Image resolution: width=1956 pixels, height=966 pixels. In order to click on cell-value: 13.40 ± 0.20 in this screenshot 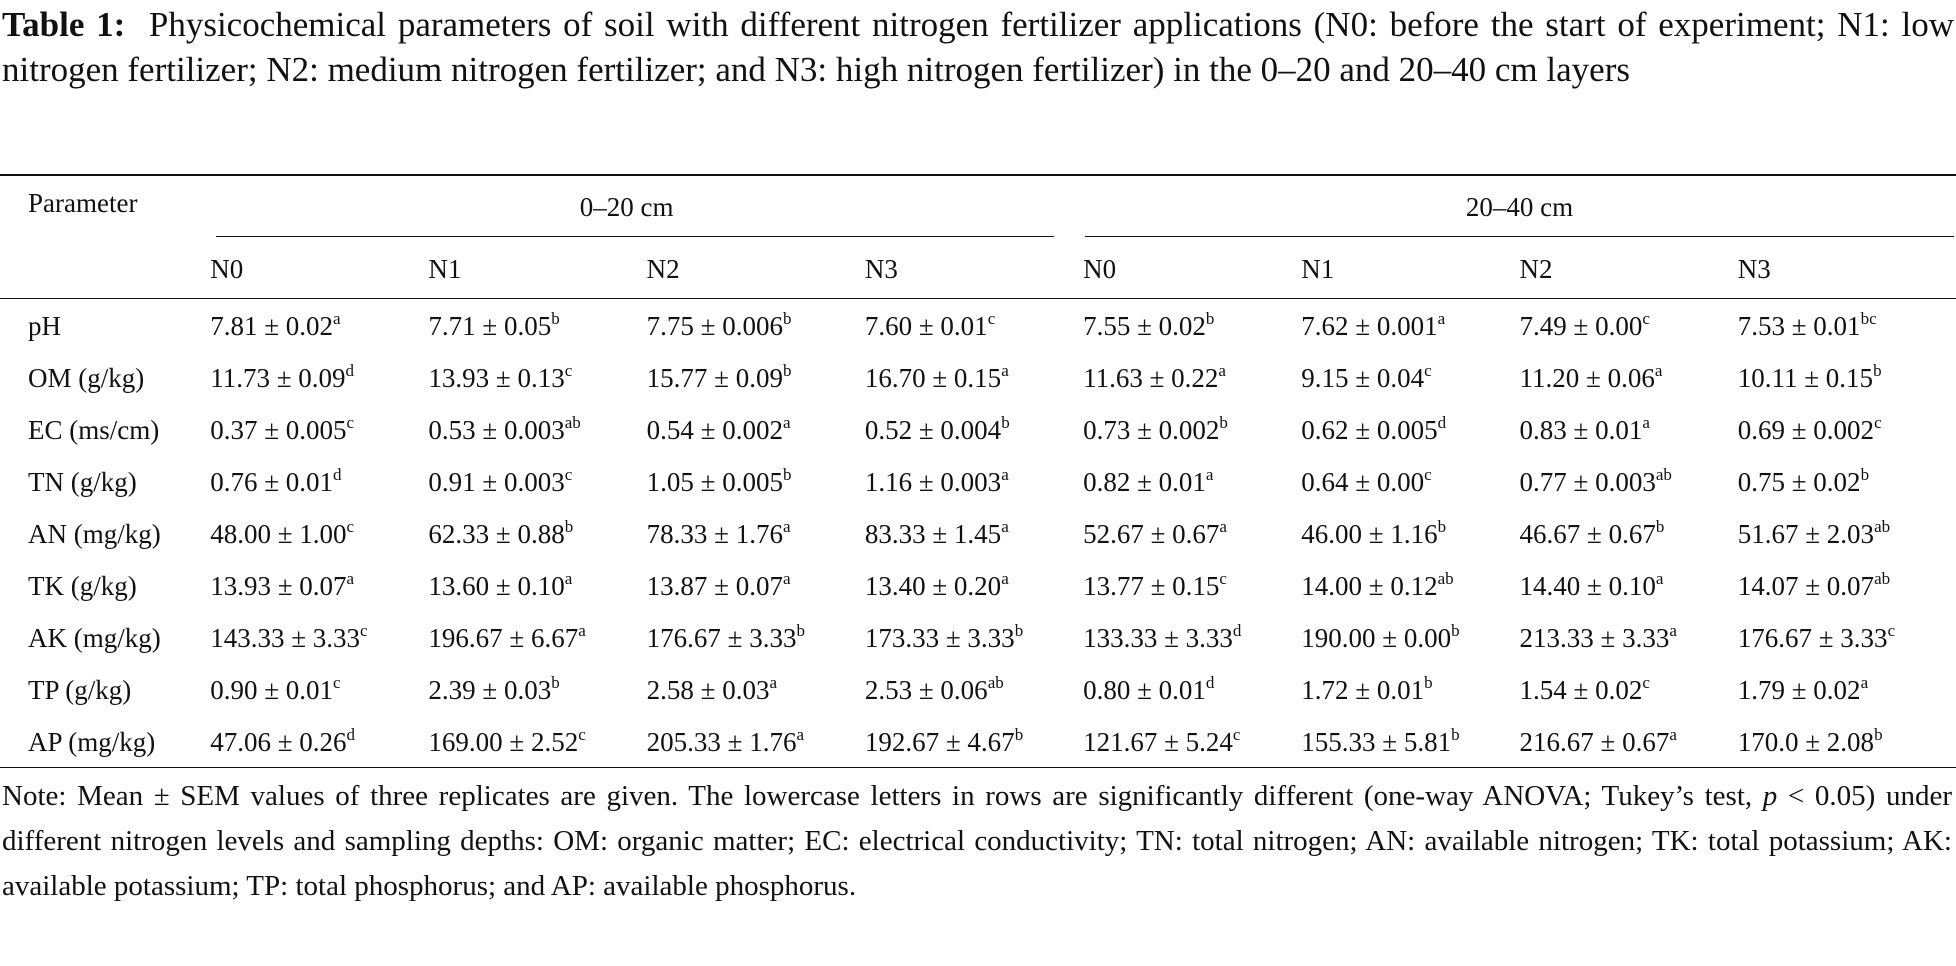, I will do `click(933, 585)`.